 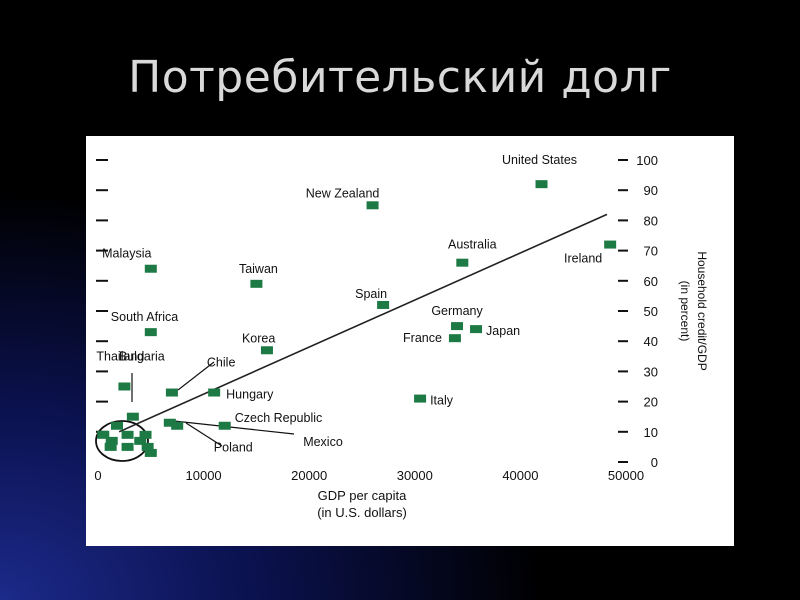 I want to click on cluster-circle, so click(x=122, y=441).